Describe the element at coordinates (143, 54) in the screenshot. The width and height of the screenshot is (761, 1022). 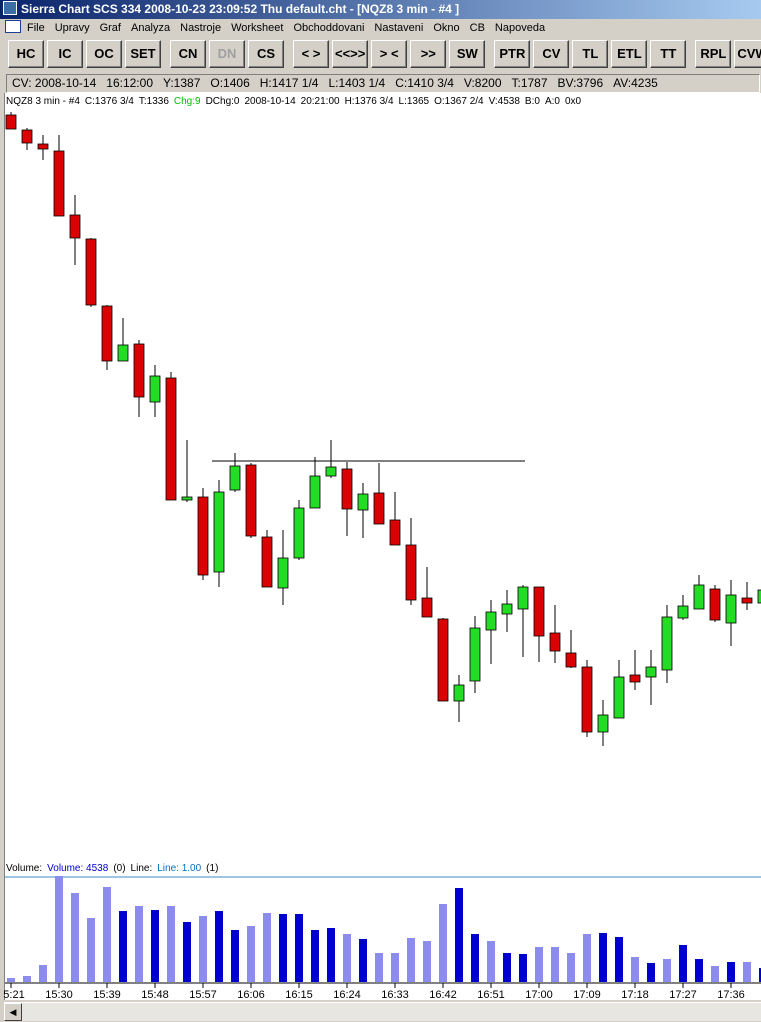
I see `toolbar-button: SET` at that location.